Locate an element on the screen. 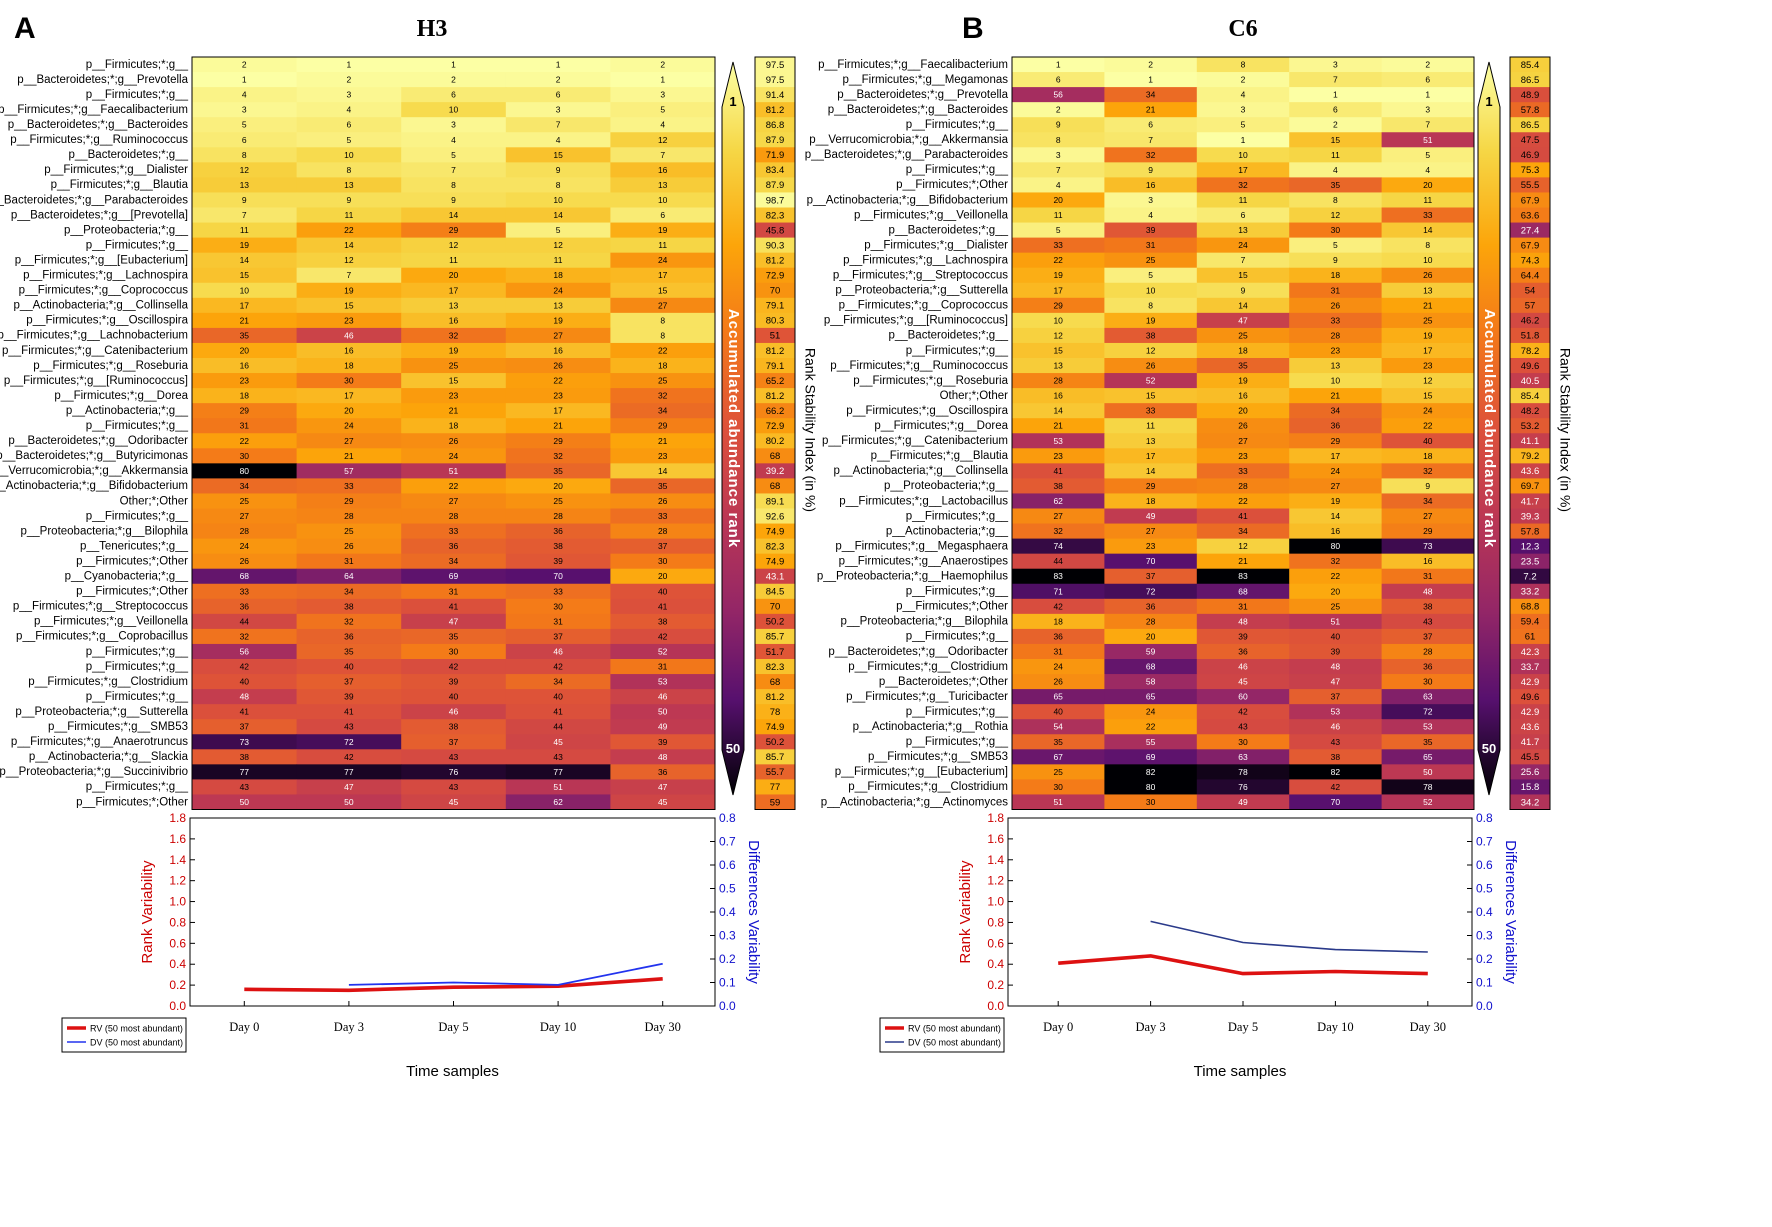  x-tick-label: Day 0 is located at coordinates (244, 1027).